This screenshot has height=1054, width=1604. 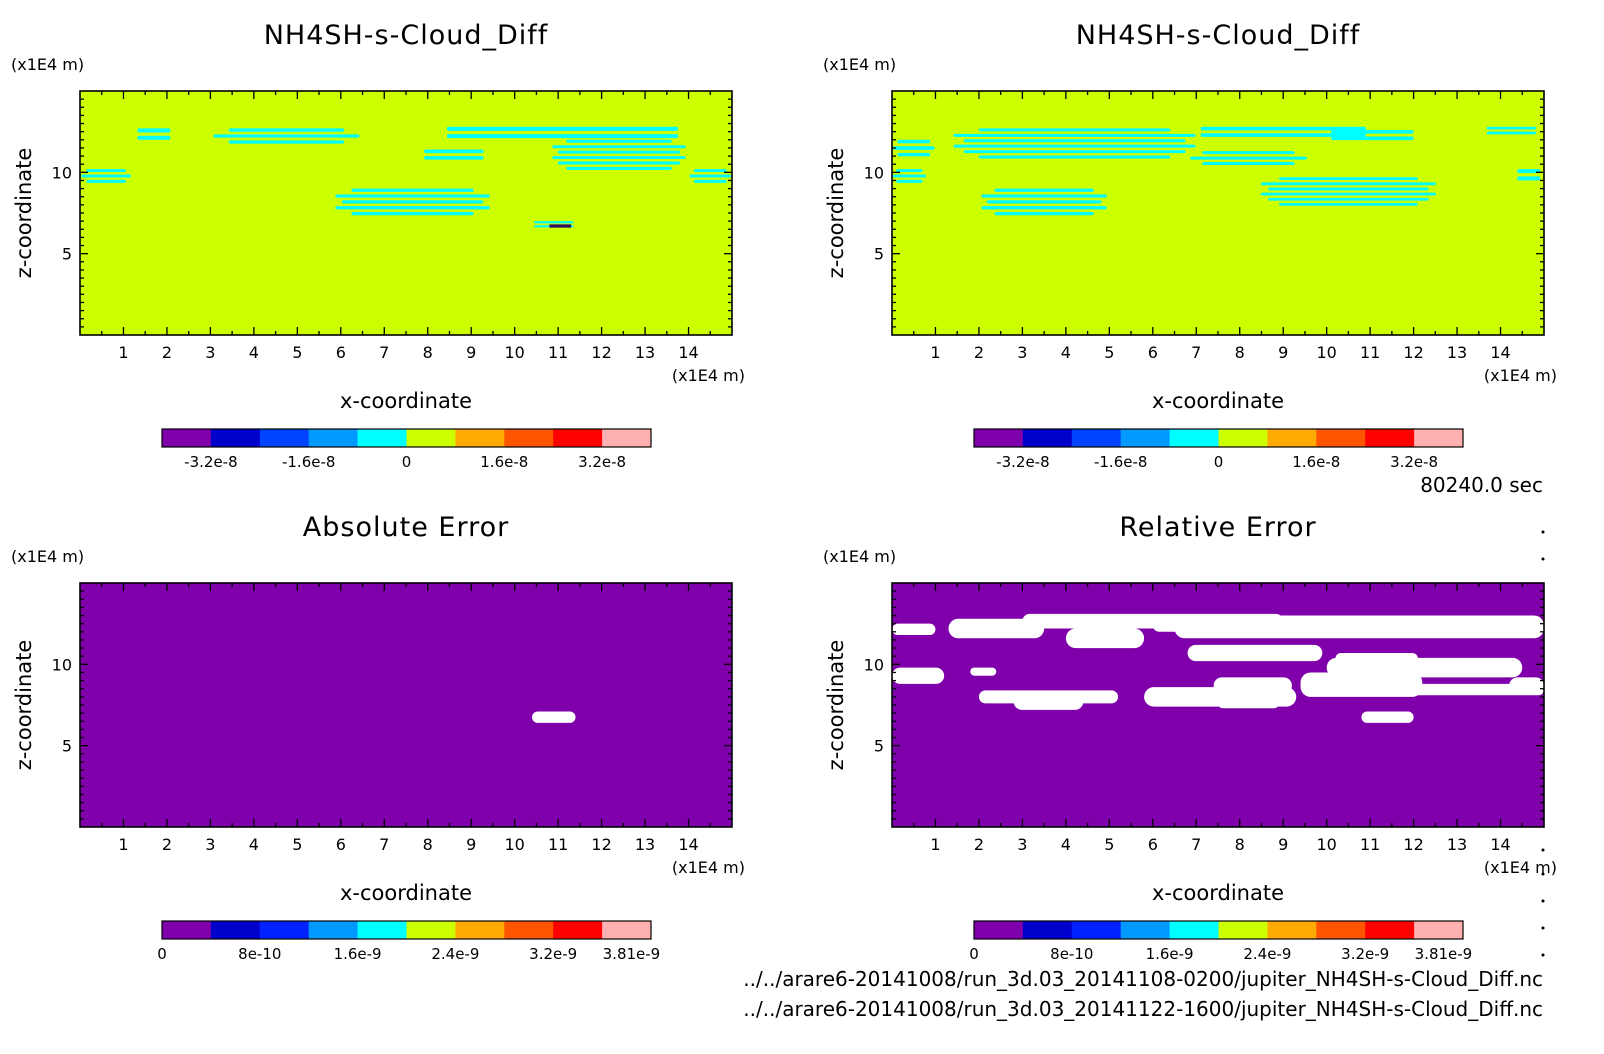 I want to click on x-tick-label: 9, so click(x=471, y=352).